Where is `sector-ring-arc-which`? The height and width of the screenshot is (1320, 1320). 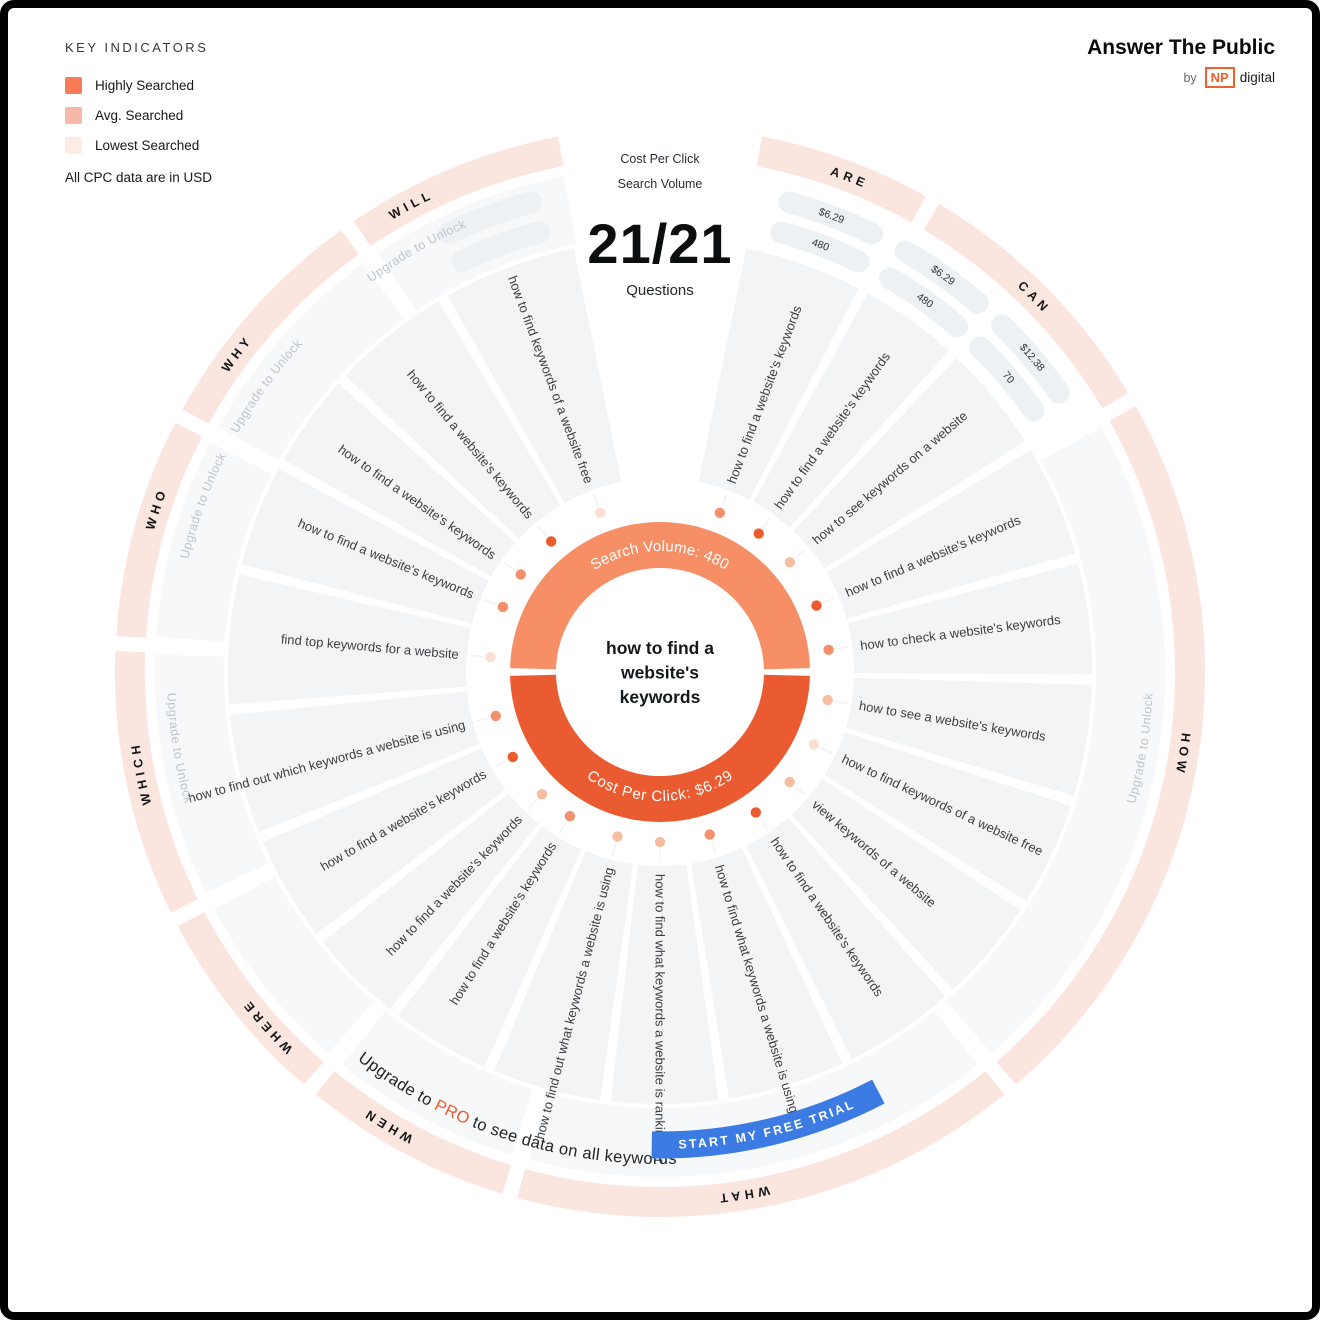
sector-ring-arc-which is located at coordinates (156, 782).